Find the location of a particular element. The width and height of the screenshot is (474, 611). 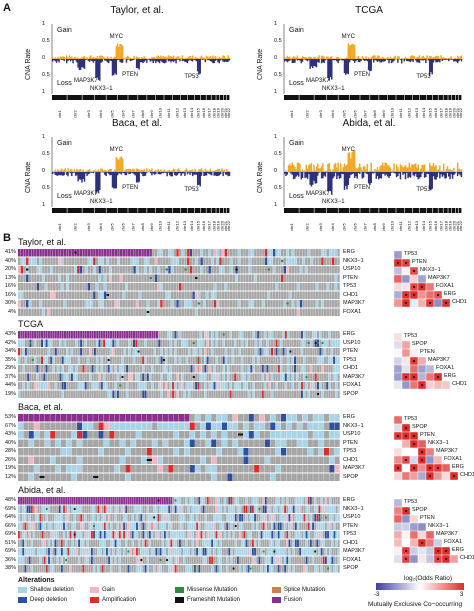

gene-annotation: NKX3−1 is located at coordinates (333, 202).